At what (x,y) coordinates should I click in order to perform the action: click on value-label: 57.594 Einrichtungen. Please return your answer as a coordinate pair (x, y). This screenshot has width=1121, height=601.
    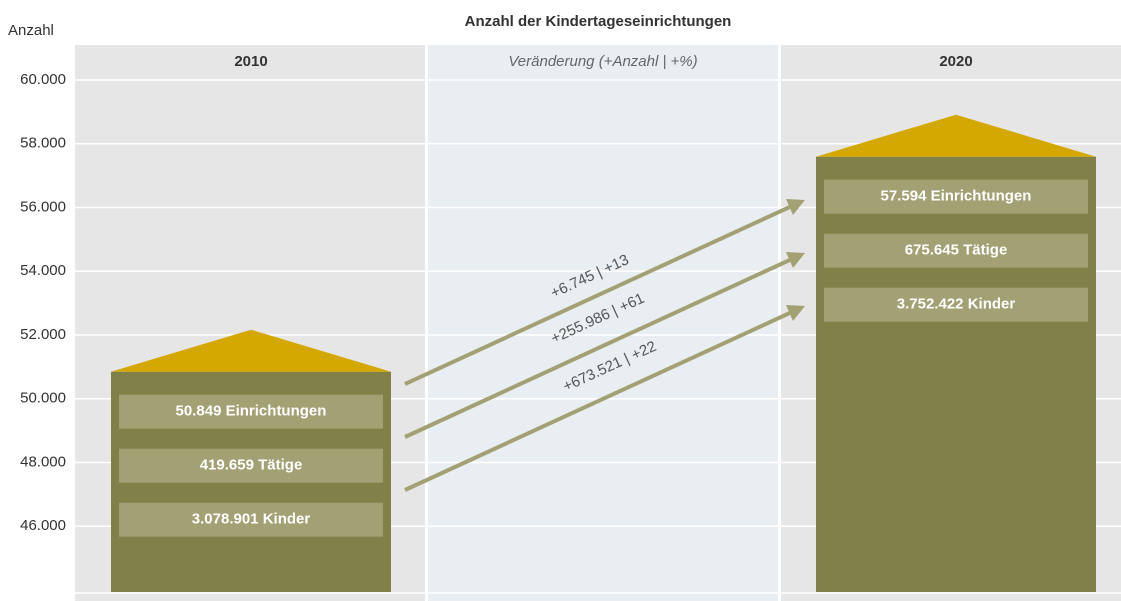
    Looking at the image, I should click on (956, 196).